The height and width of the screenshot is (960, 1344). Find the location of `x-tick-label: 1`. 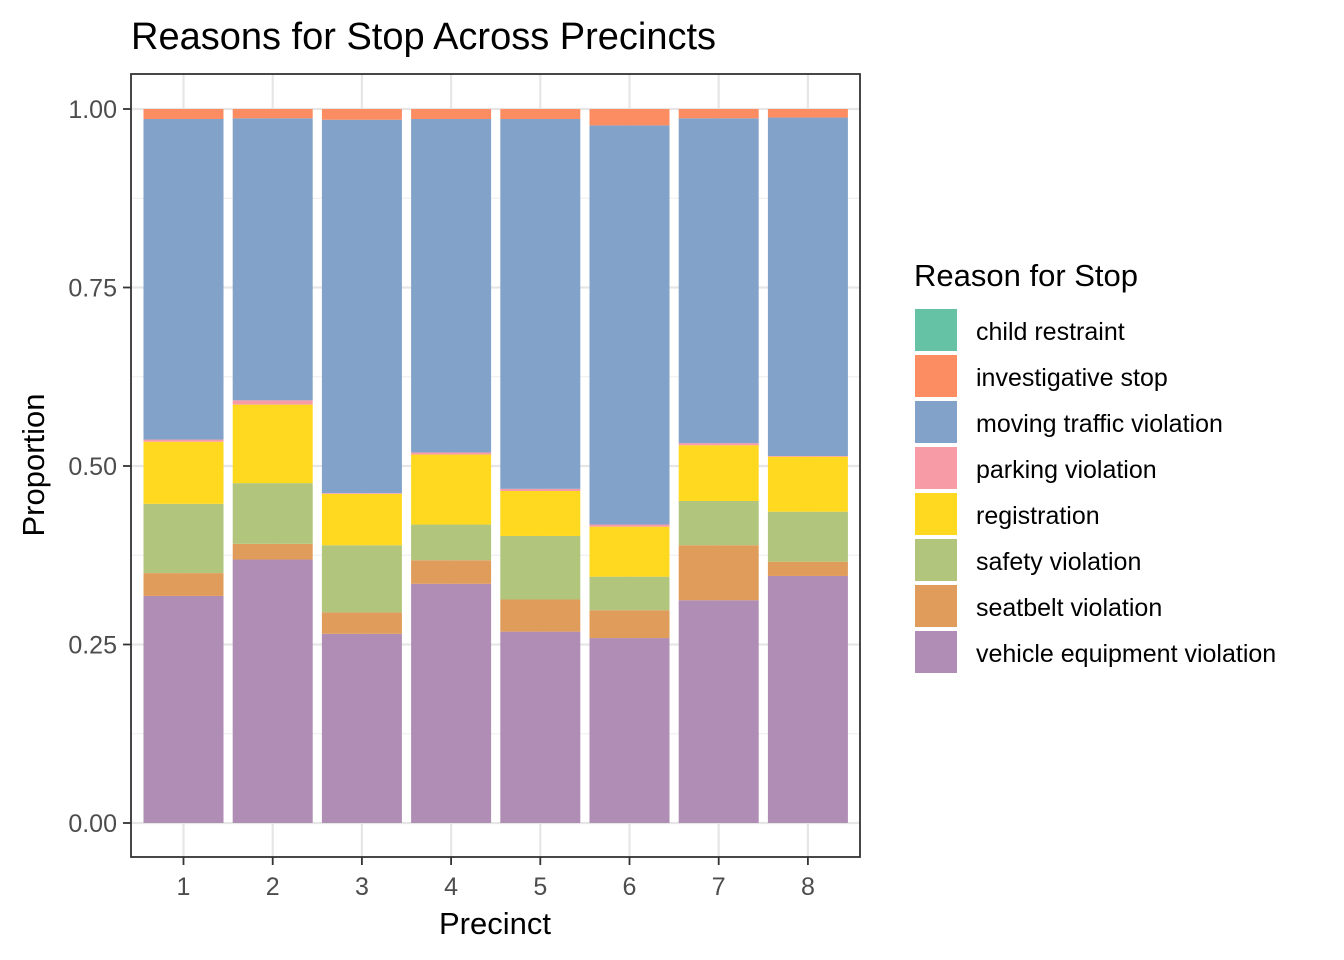

x-tick-label: 1 is located at coordinates (184, 887).